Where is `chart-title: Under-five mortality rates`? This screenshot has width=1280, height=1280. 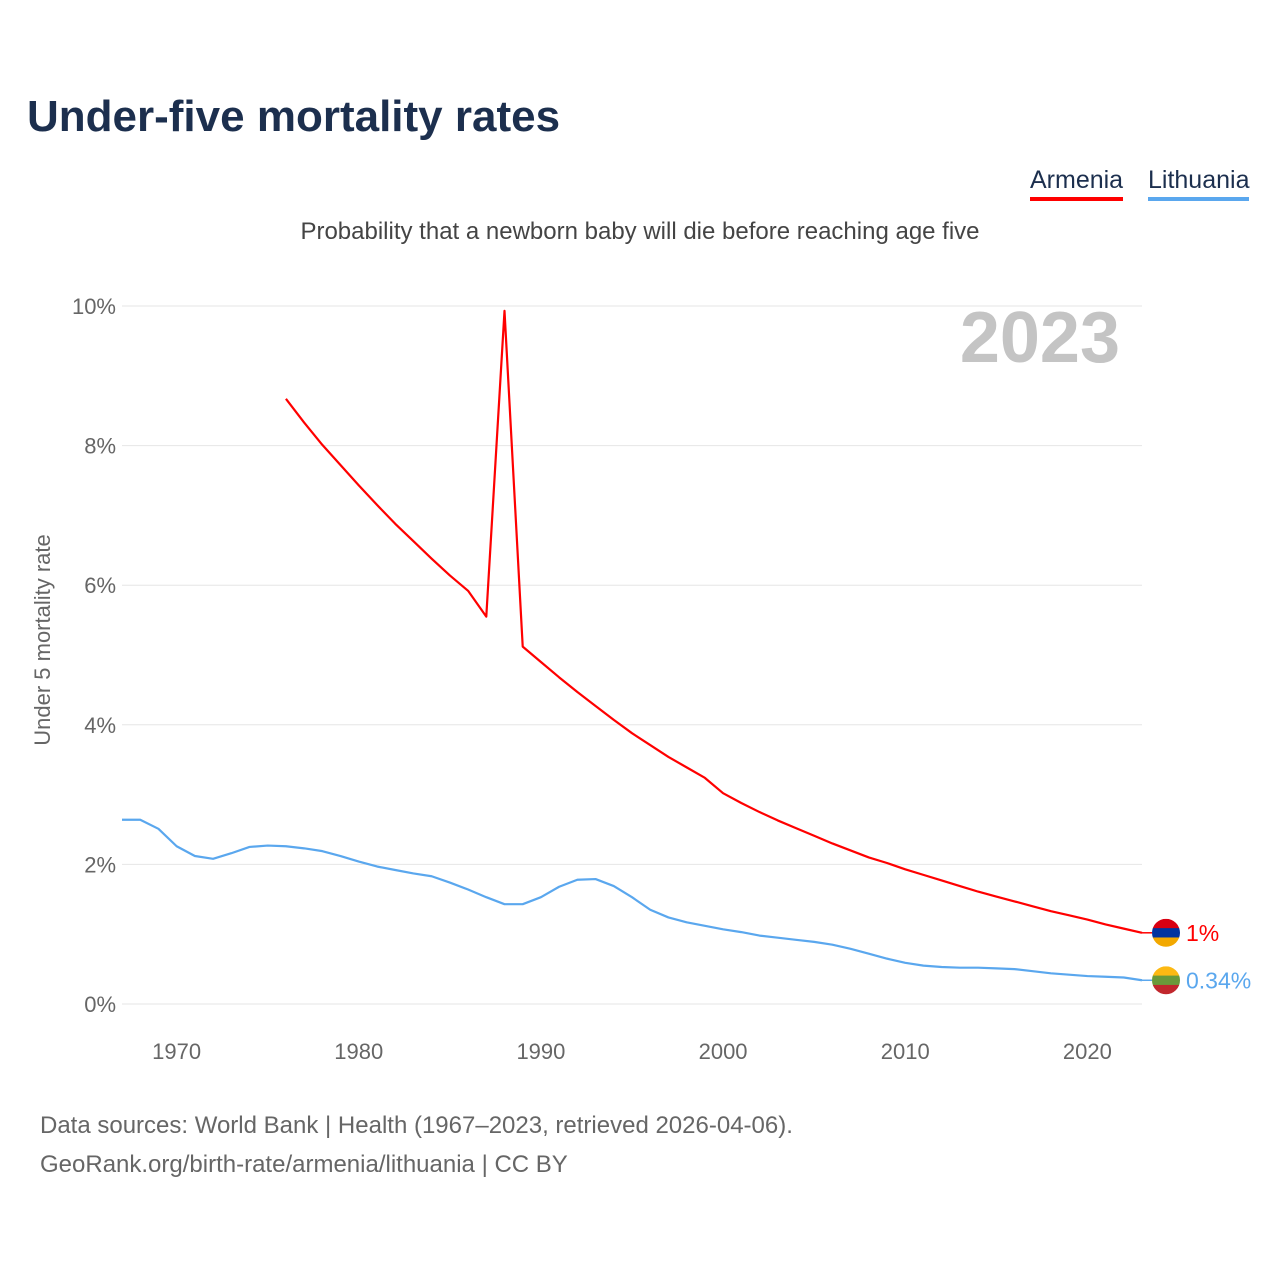
chart-title: Under-five mortality rates is located at coordinates (294, 116).